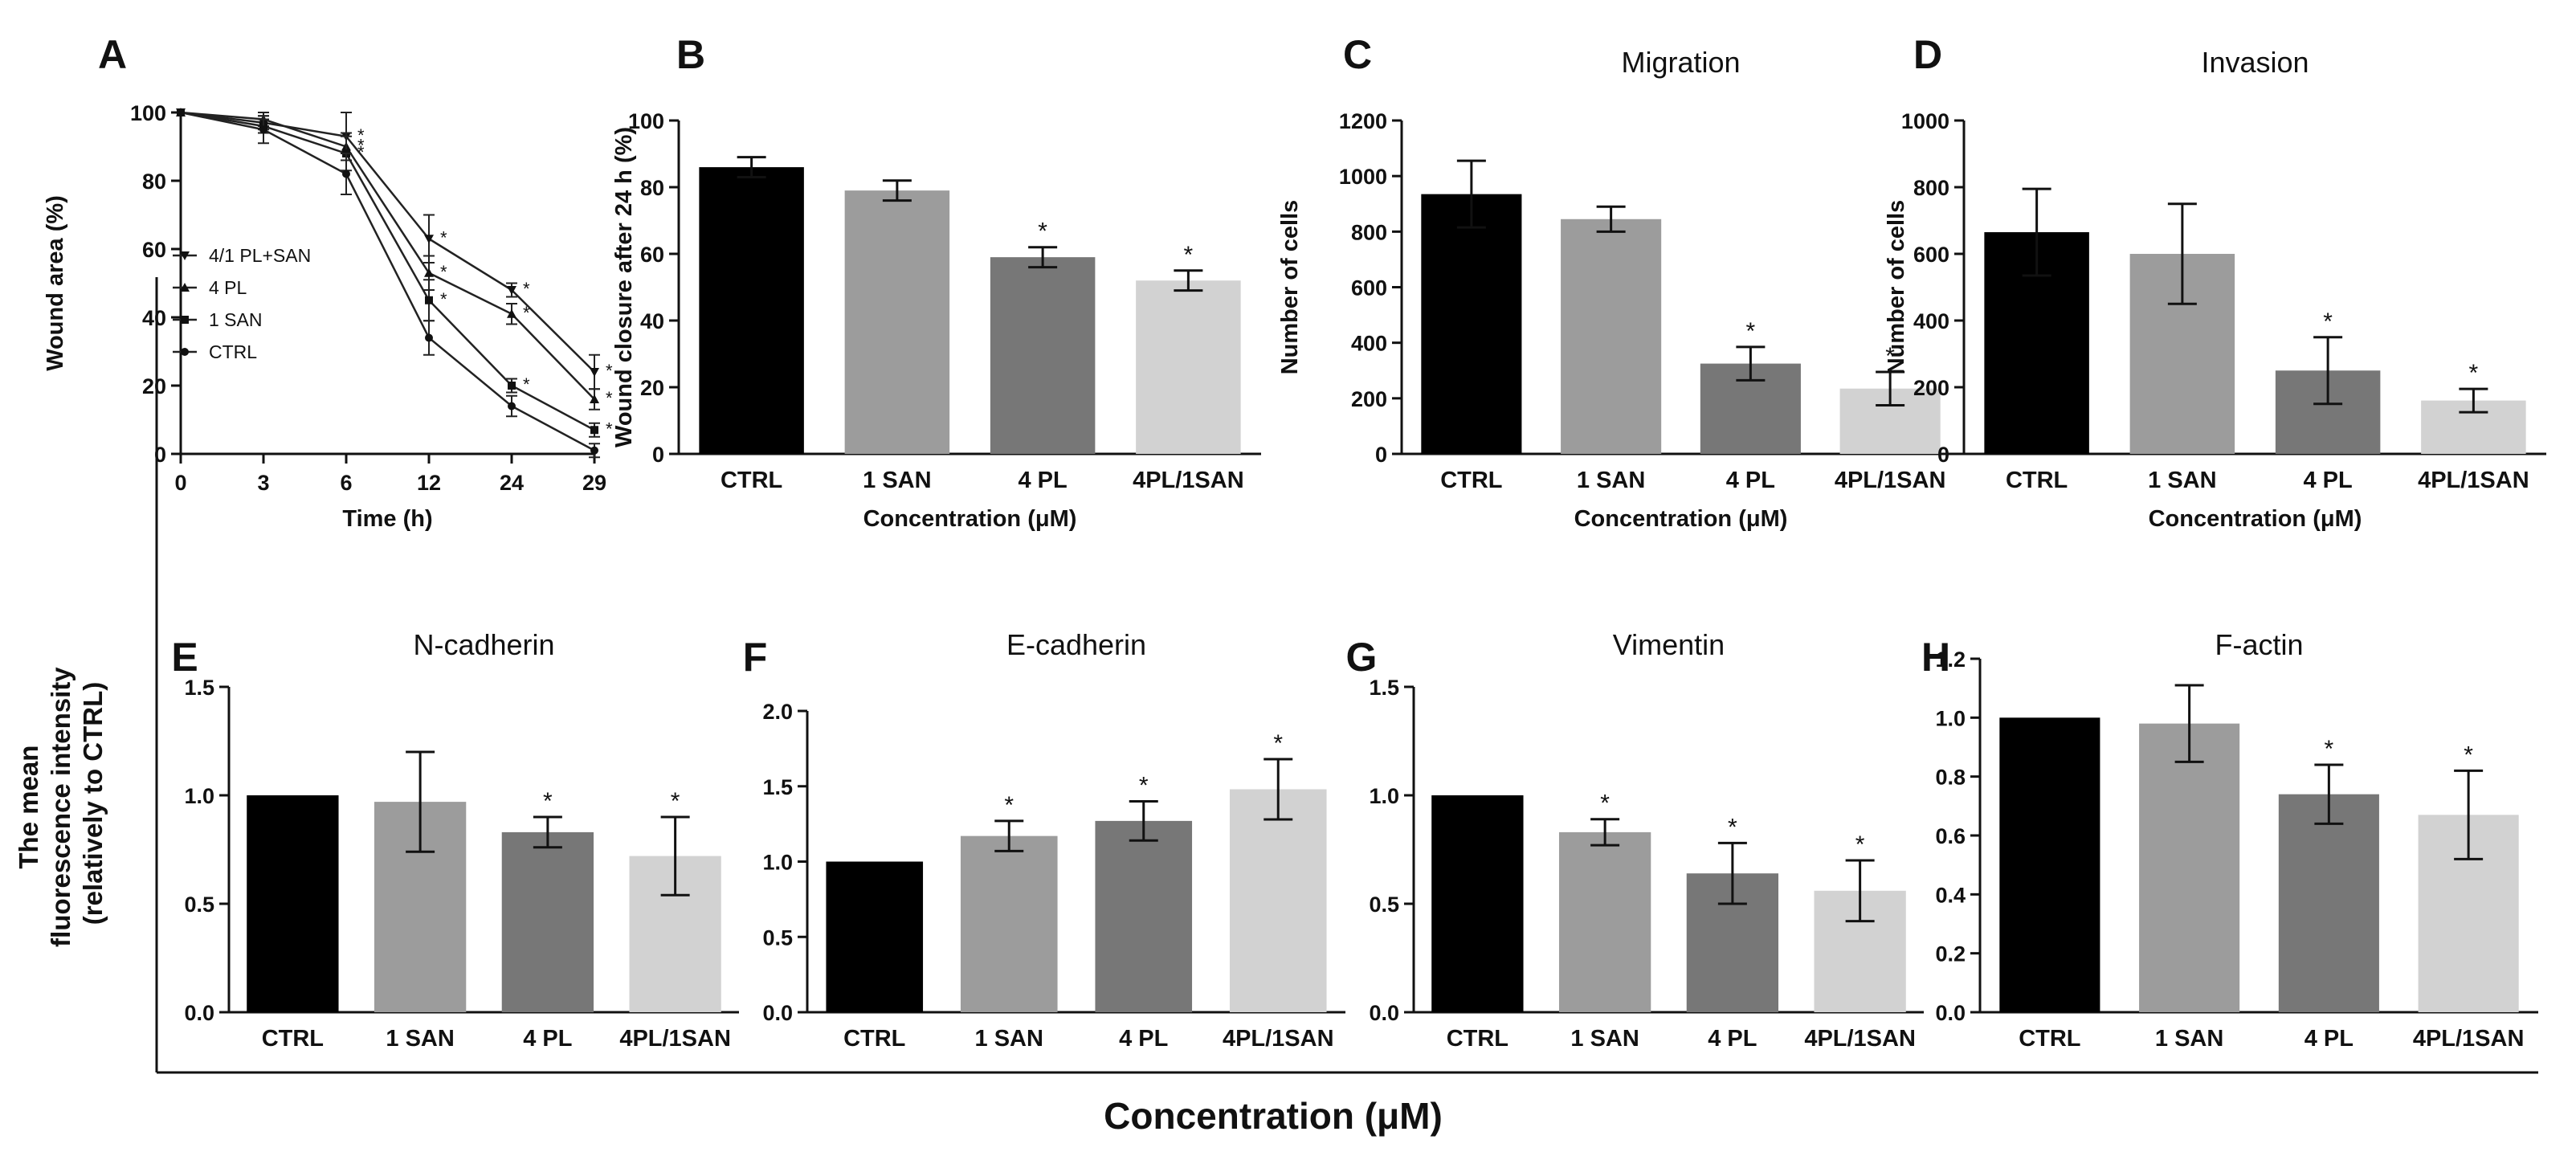 Image resolution: width=2576 pixels, height=1152 pixels. What do you see at coordinates (652, 388) in the screenshot?
I see `panel-b-y-tick-label: 20` at bounding box center [652, 388].